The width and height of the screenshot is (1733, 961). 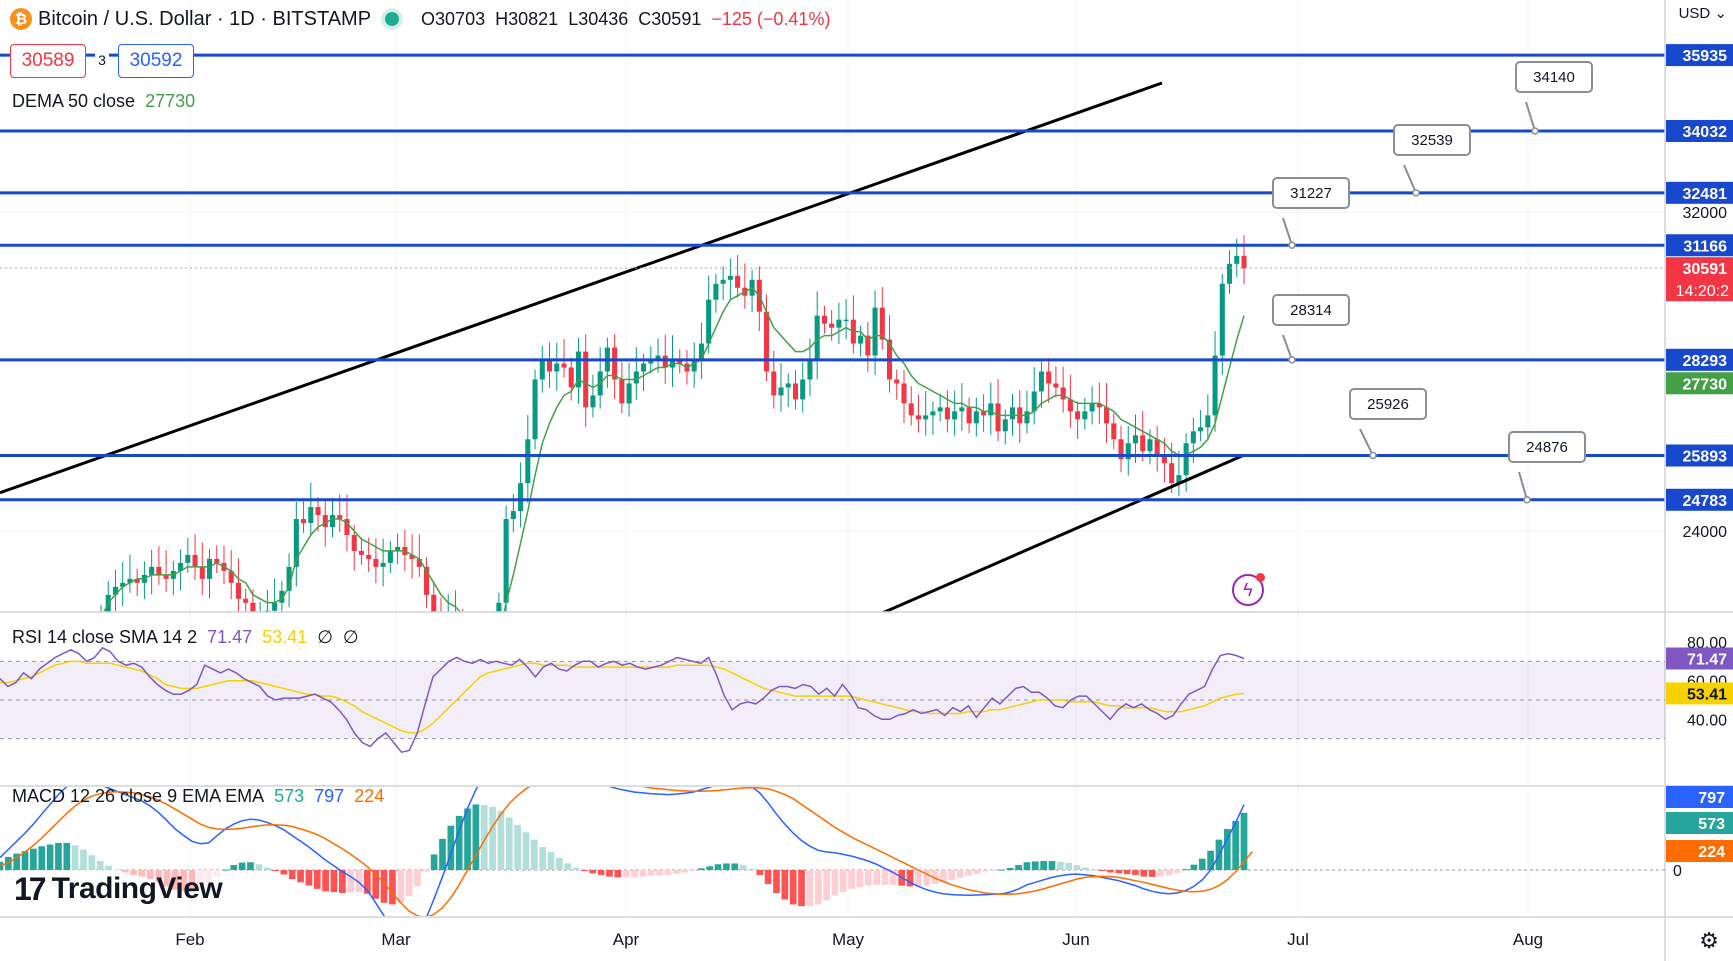 What do you see at coordinates (396, 939) in the screenshot?
I see `time-axis-tick: Mar` at bounding box center [396, 939].